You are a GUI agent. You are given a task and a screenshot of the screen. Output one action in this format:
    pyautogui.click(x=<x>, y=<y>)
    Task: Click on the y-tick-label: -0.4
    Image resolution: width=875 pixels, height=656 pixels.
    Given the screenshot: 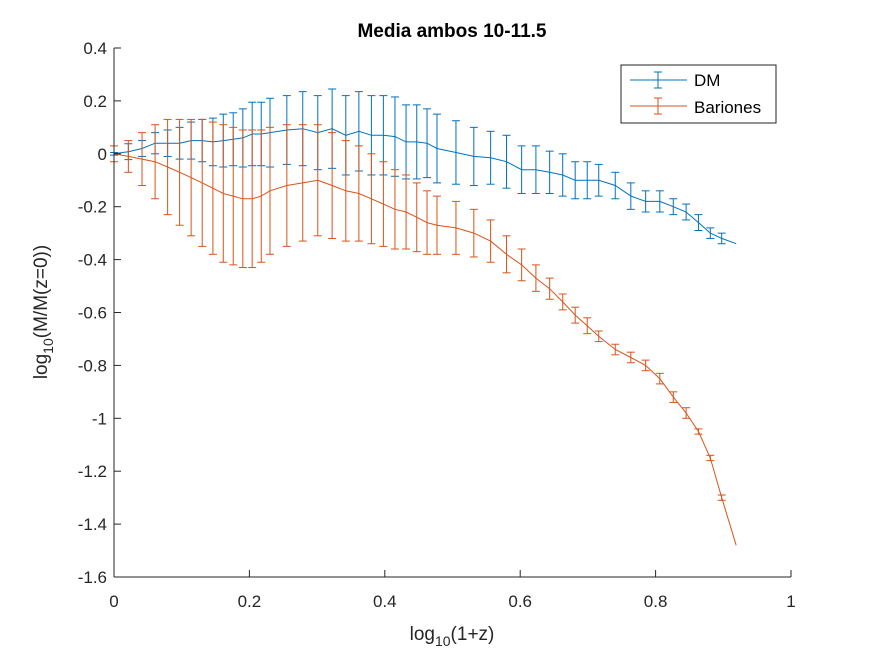 What is the action you would take?
    pyautogui.click(x=92, y=260)
    